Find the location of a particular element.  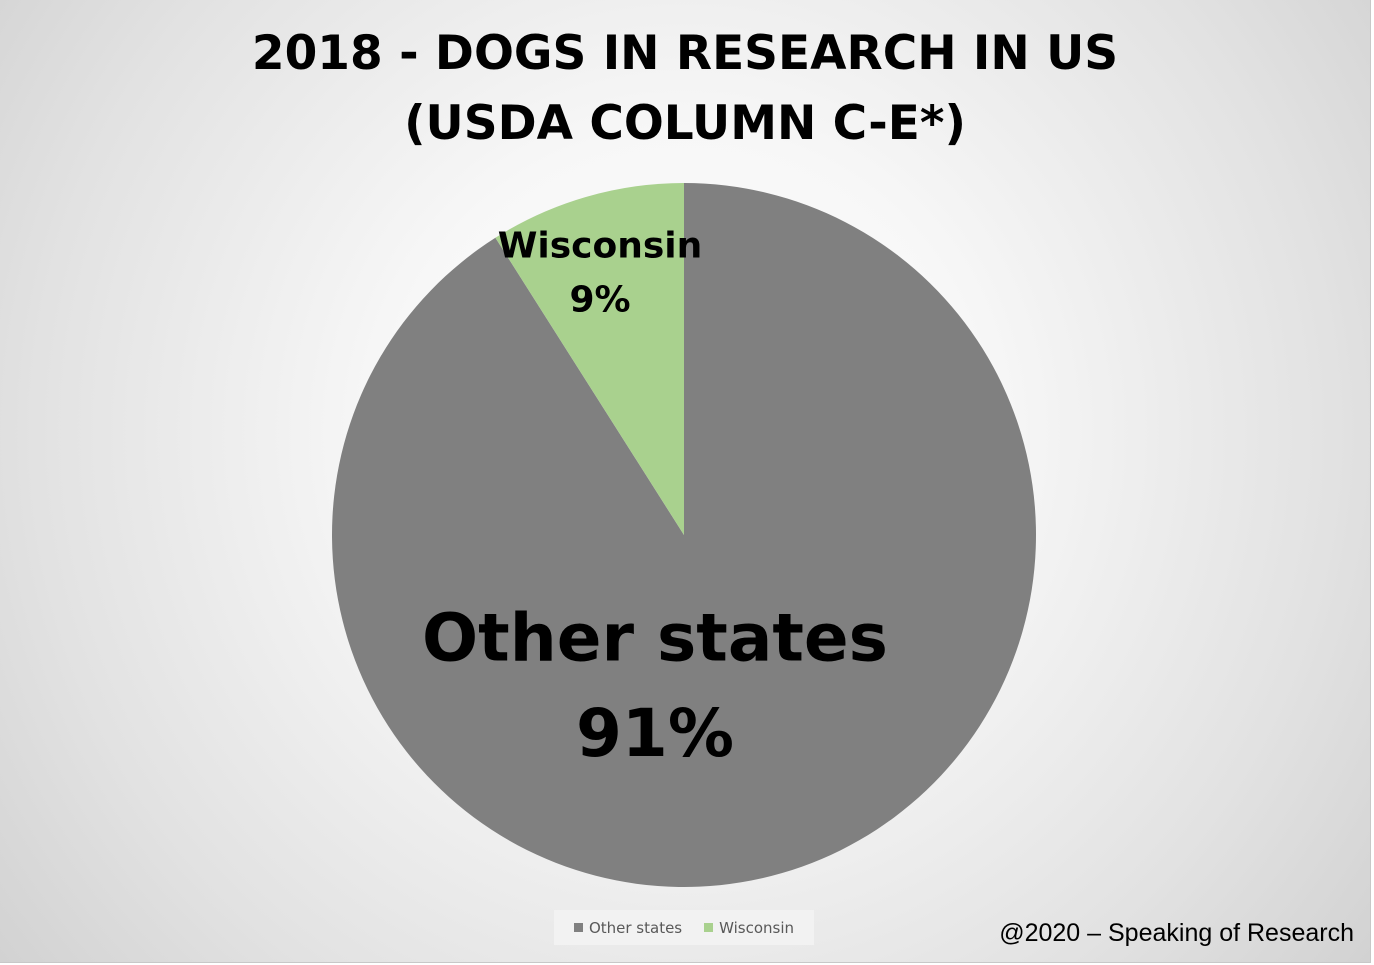

legend-entry-other-states: Other states is located at coordinates (628, 927).